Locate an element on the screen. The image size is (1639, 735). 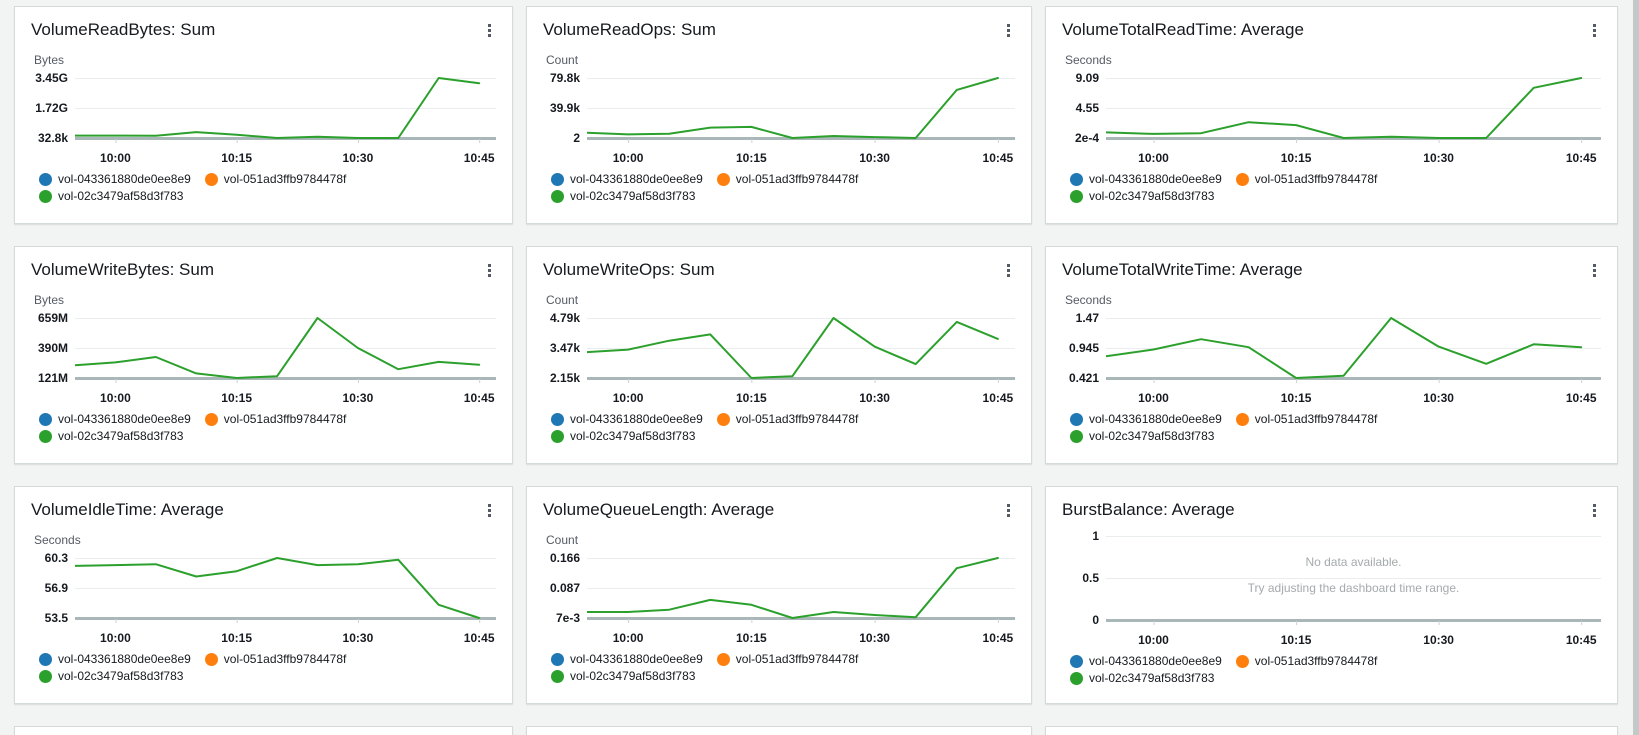
y-axis-tick-labels: 1.47 0.945 0.421 is located at coordinates (1084, 348).